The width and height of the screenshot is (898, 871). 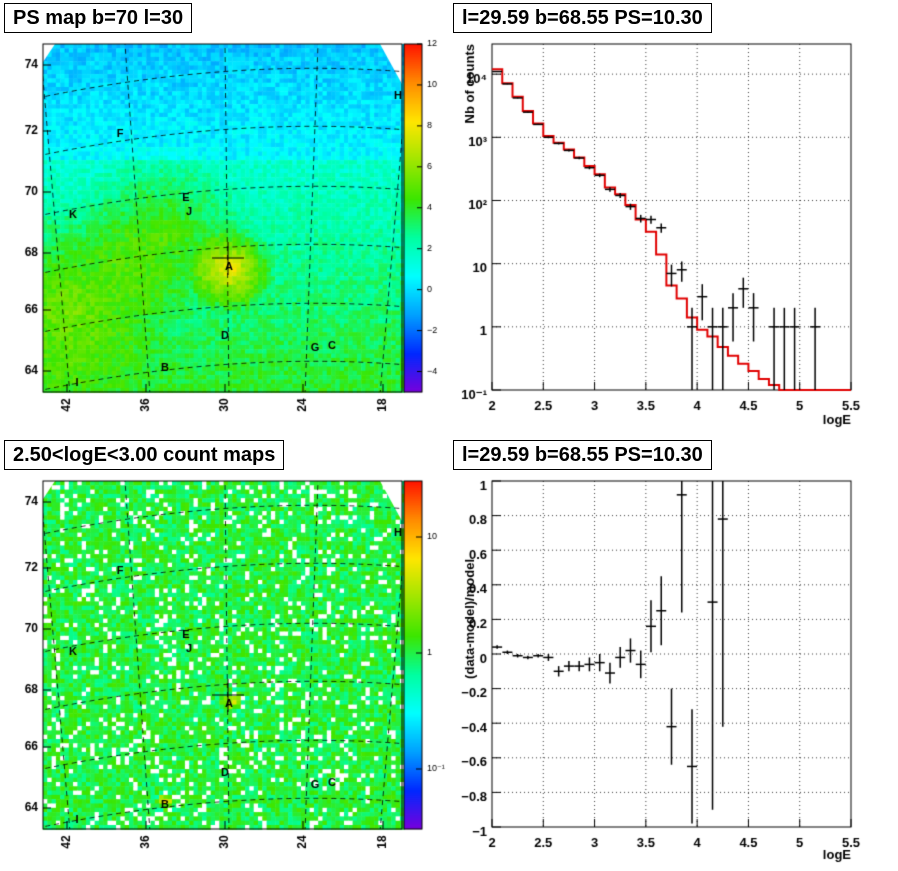 I want to click on map-title-bottom: 2.50<logE<3.00 count maps, so click(x=144, y=455).